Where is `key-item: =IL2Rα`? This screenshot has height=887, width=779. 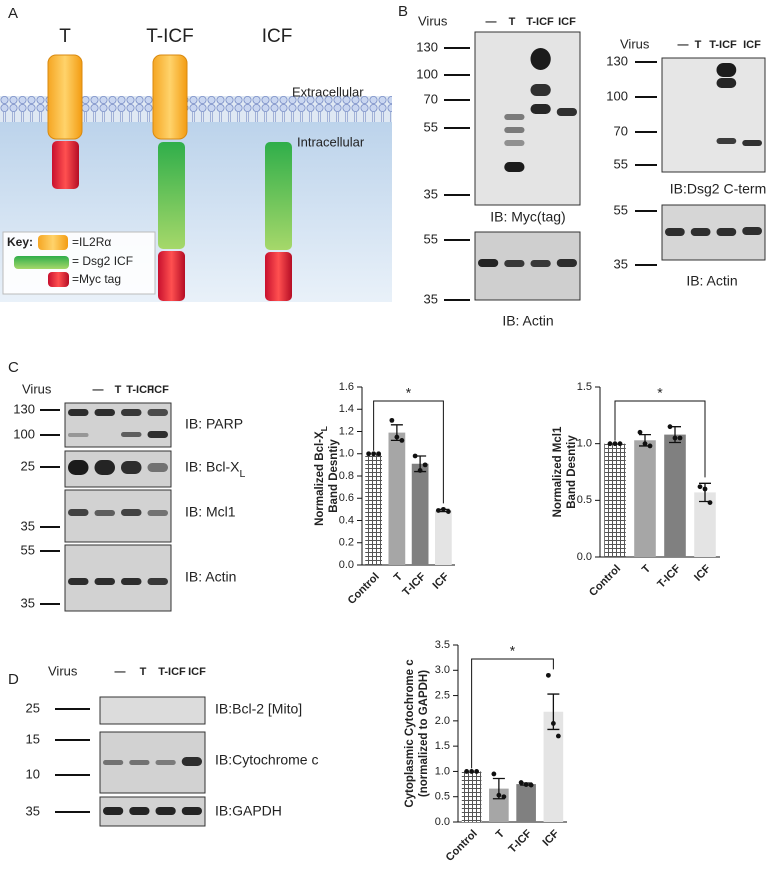 key-item: =IL2Rα is located at coordinates (91, 242).